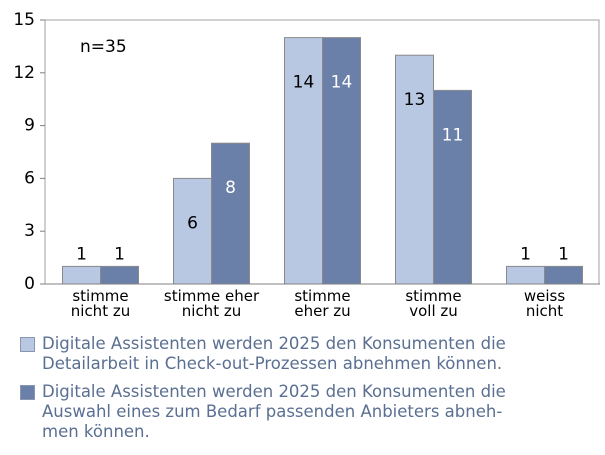 This screenshot has width=605, height=455. Describe the element at coordinates (415, 100) in the screenshot. I see `value-label: 13` at that location.